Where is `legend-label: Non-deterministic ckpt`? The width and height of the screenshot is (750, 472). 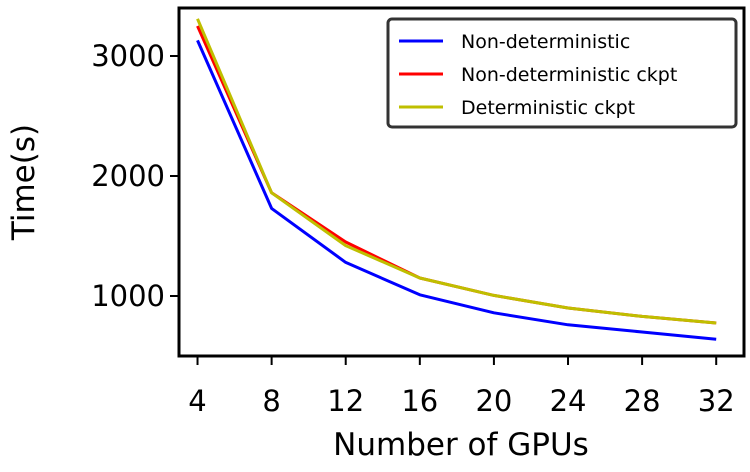 legend-label: Non-deterministic ckpt is located at coordinates (569, 75).